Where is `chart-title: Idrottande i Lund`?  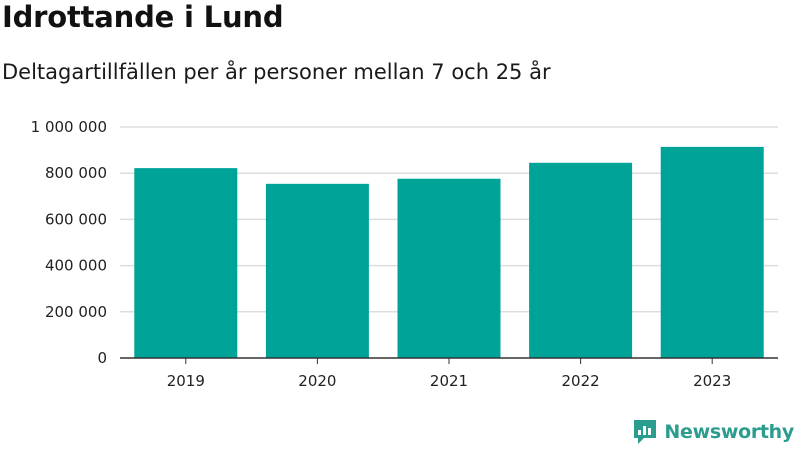
chart-title: Idrottande i Lund is located at coordinates (143, 17).